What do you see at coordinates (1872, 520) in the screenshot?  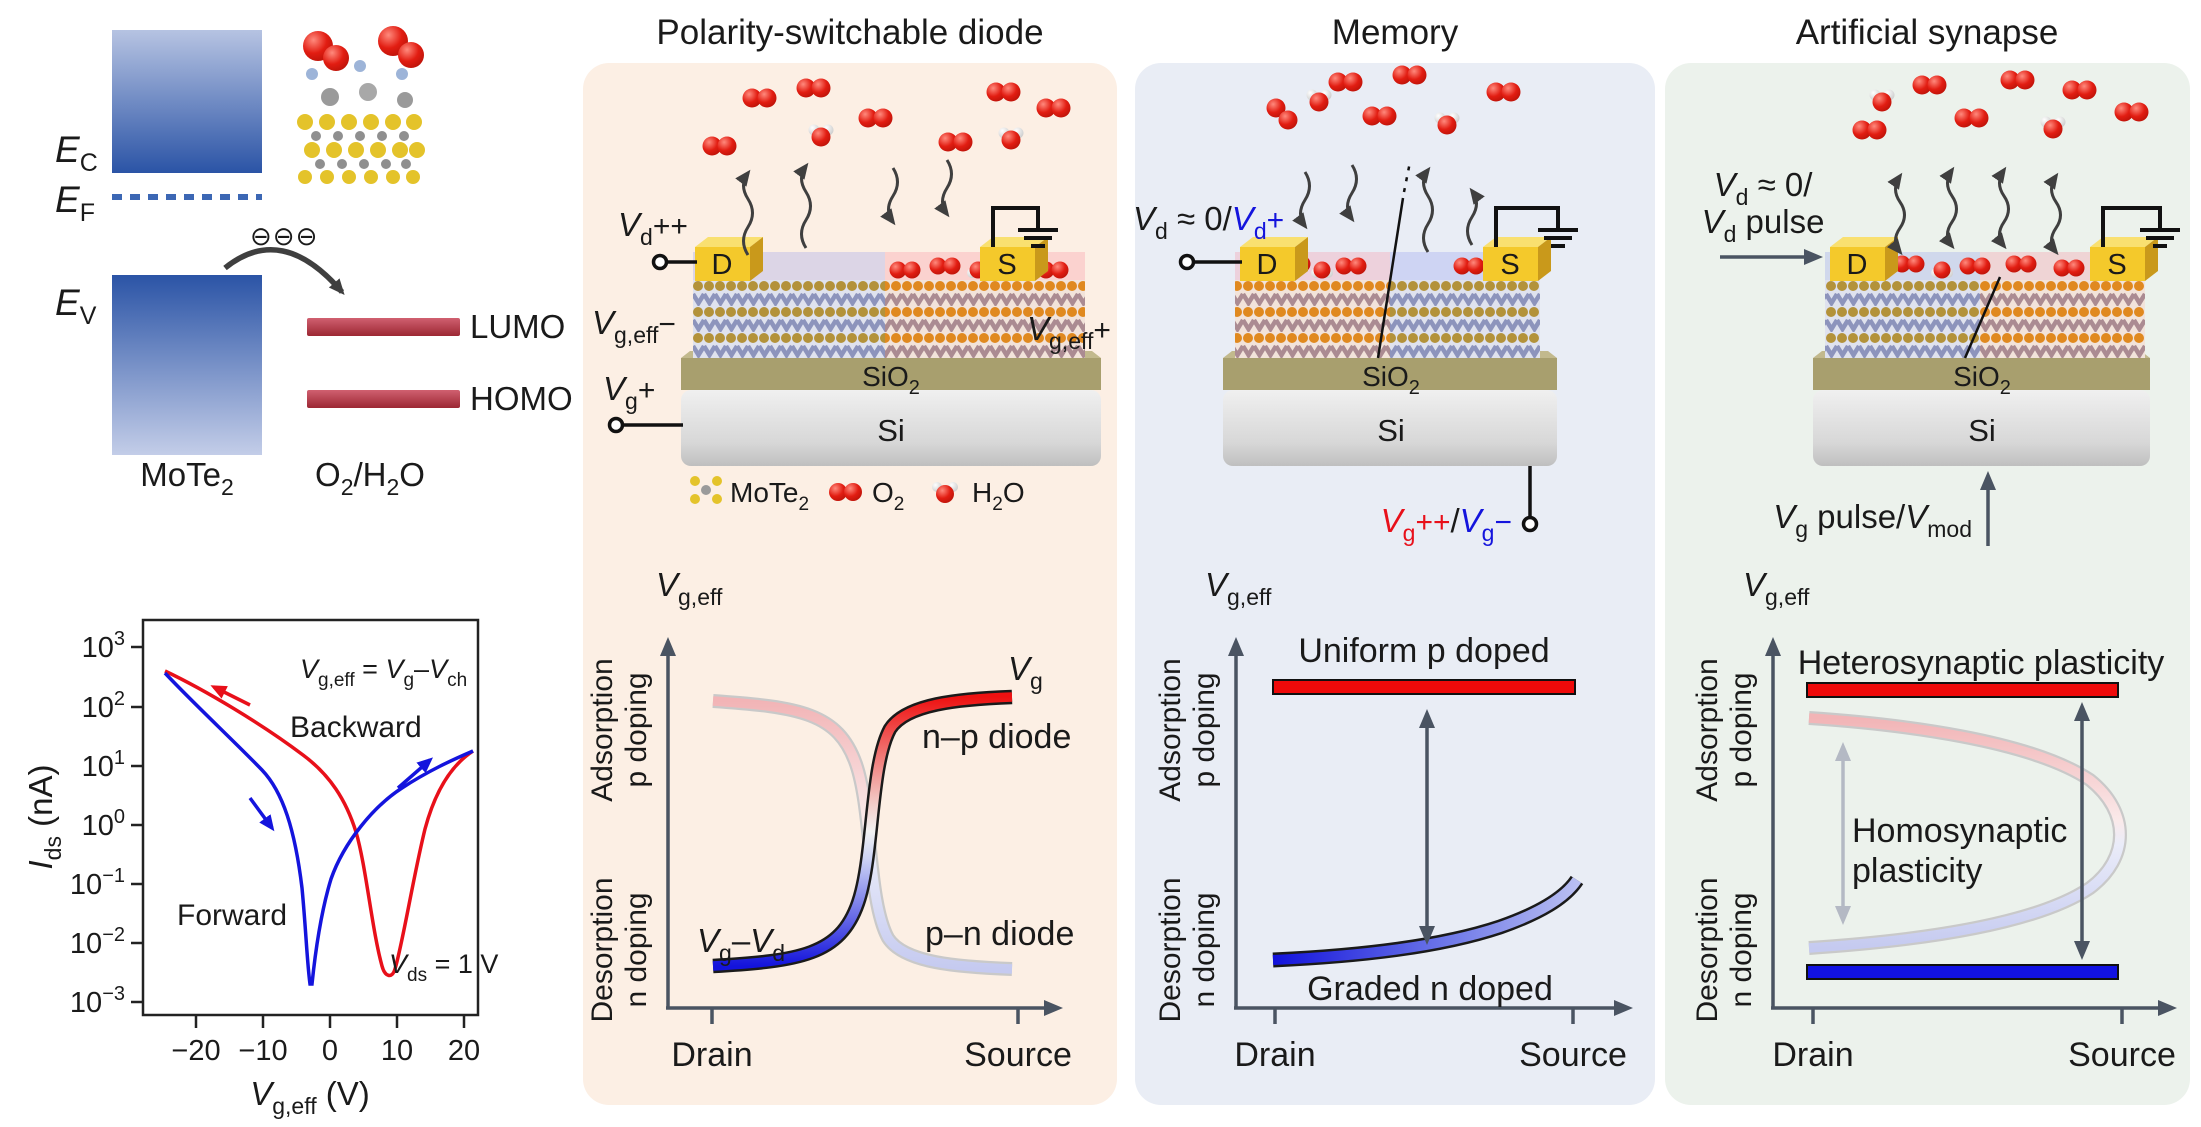 I see `vg-gate-label: Vg pulse/Vmod` at bounding box center [1872, 520].